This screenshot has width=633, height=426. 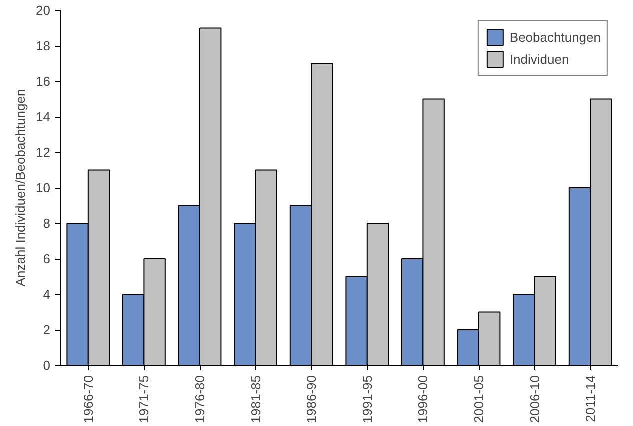 What do you see at coordinates (43, 46) in the screenshot?
I see `y-tick-label: 18` at bounding box center [43, 46].